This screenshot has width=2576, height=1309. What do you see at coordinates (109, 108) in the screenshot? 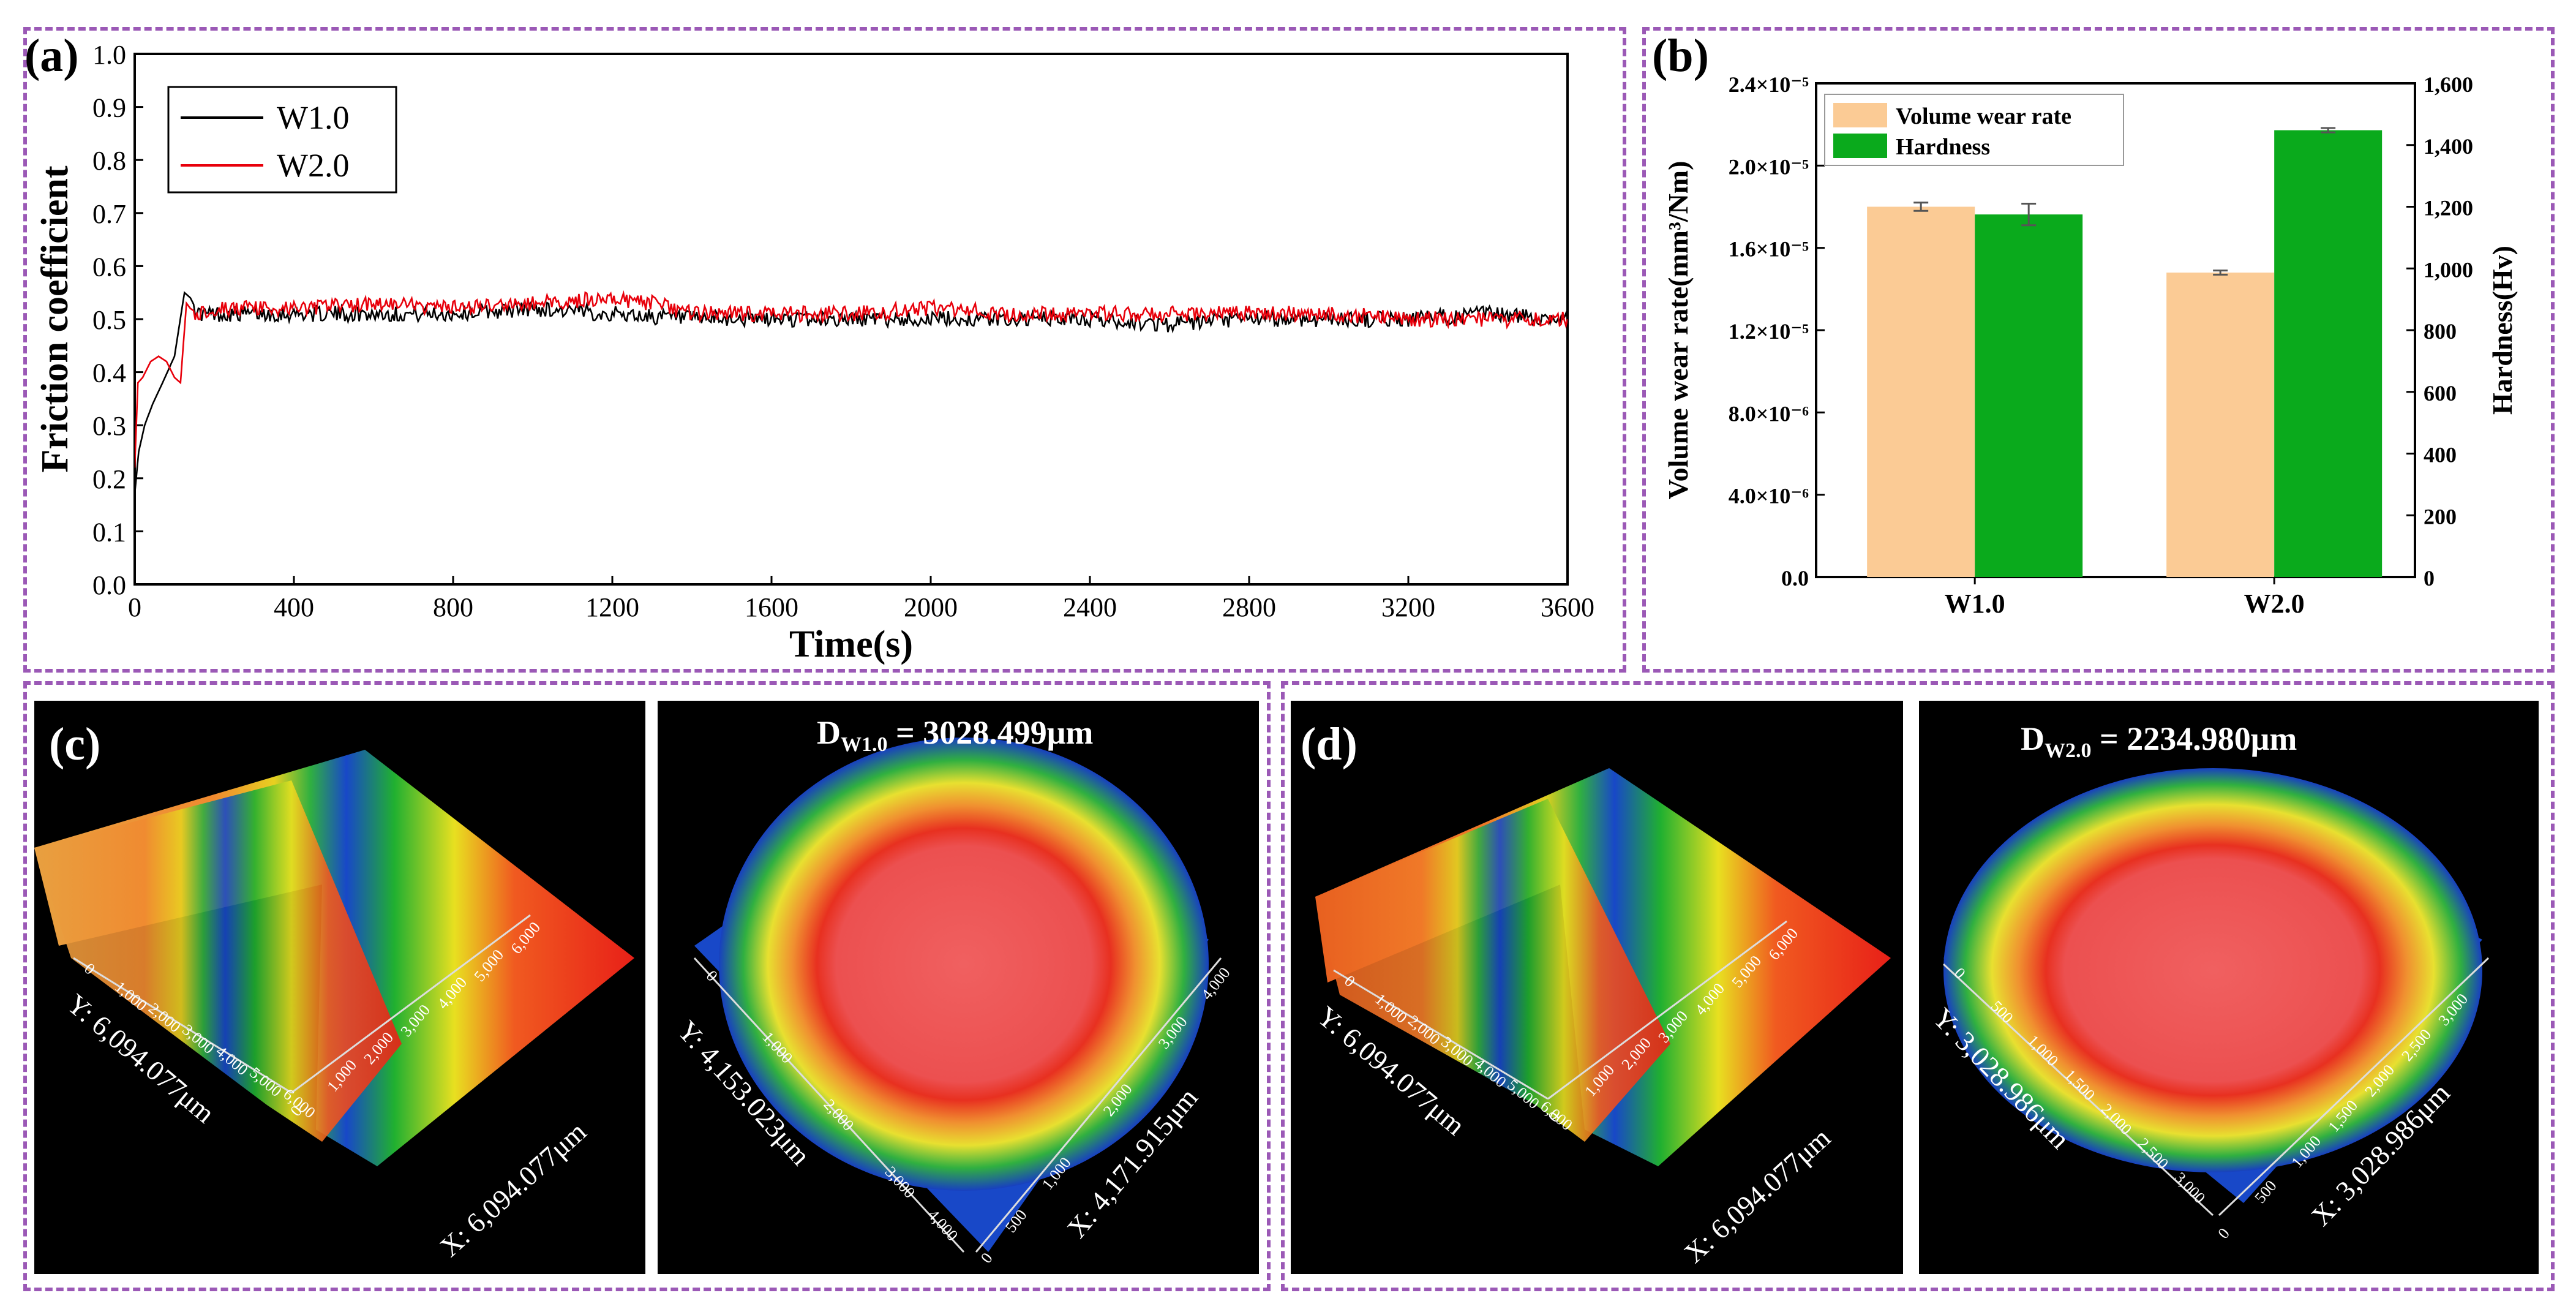
I see `y-tick-label: 0.9` at bounding box center [109, 108].